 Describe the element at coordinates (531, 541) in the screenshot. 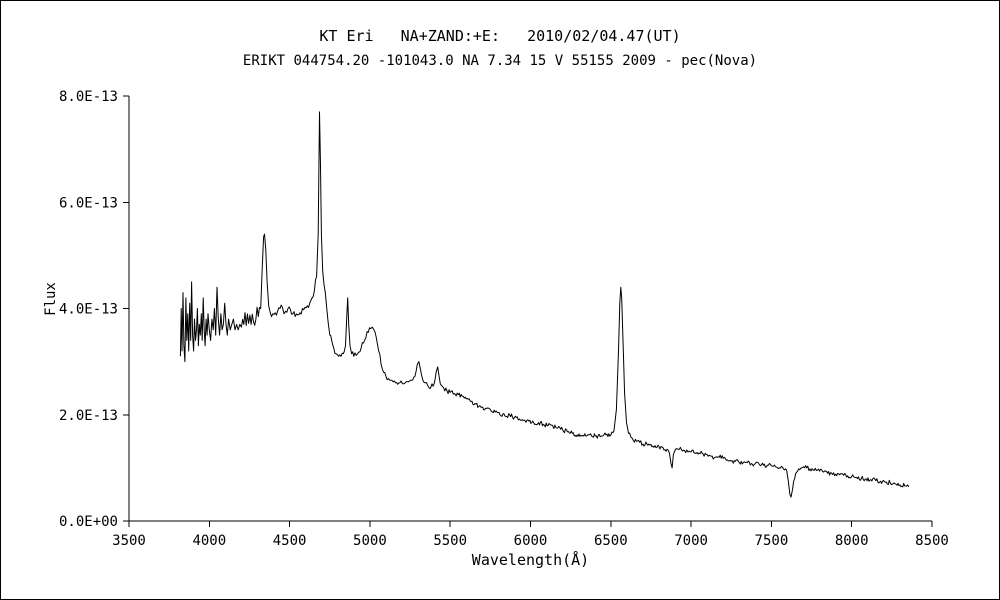

I see `x-tick-label: 6000` at that location.